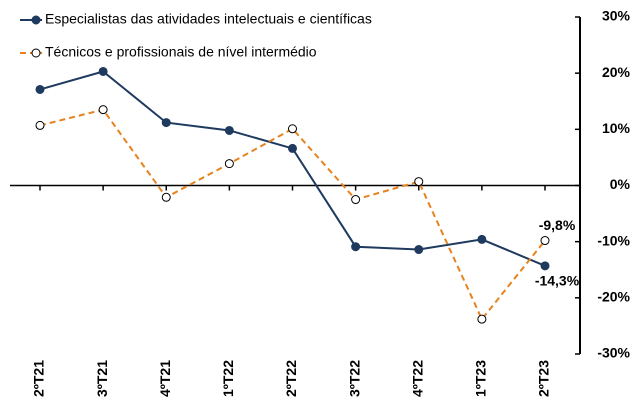  I want to click on y-tick-label: 0%, so click(620, 184).